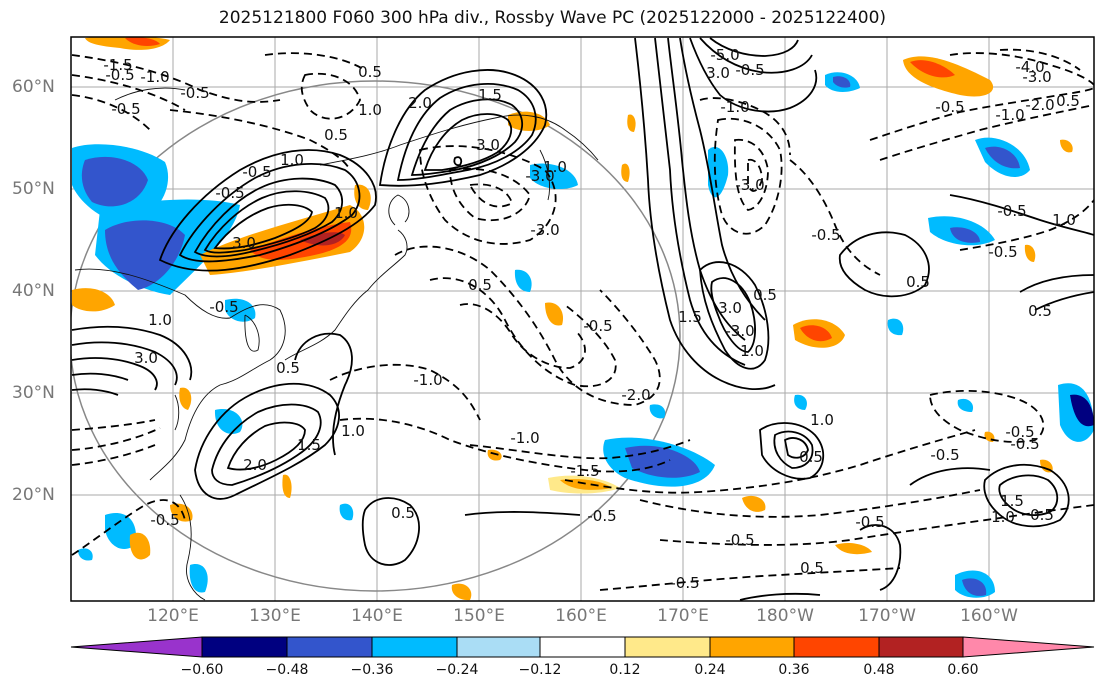 This screenshot has width=1105, height=692. What do you see at coordinates (33, 87) in the screenshot?
I see `lat-label: 60°N` at bounding box center [33, 87].